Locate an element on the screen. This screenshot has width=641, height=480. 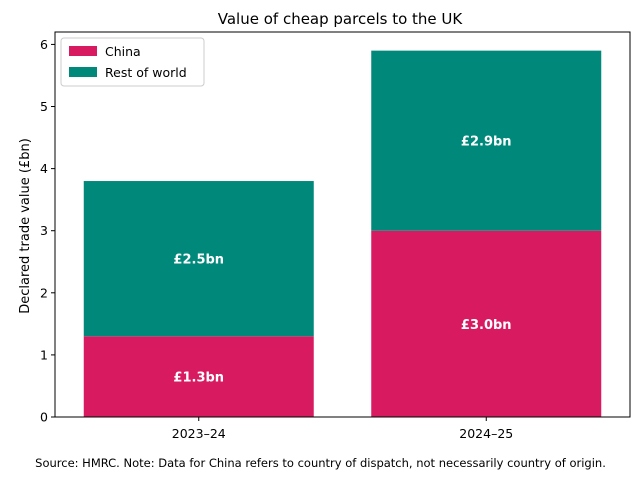
legend-swatch-rest-of-world is located at coordinates (83, 72).